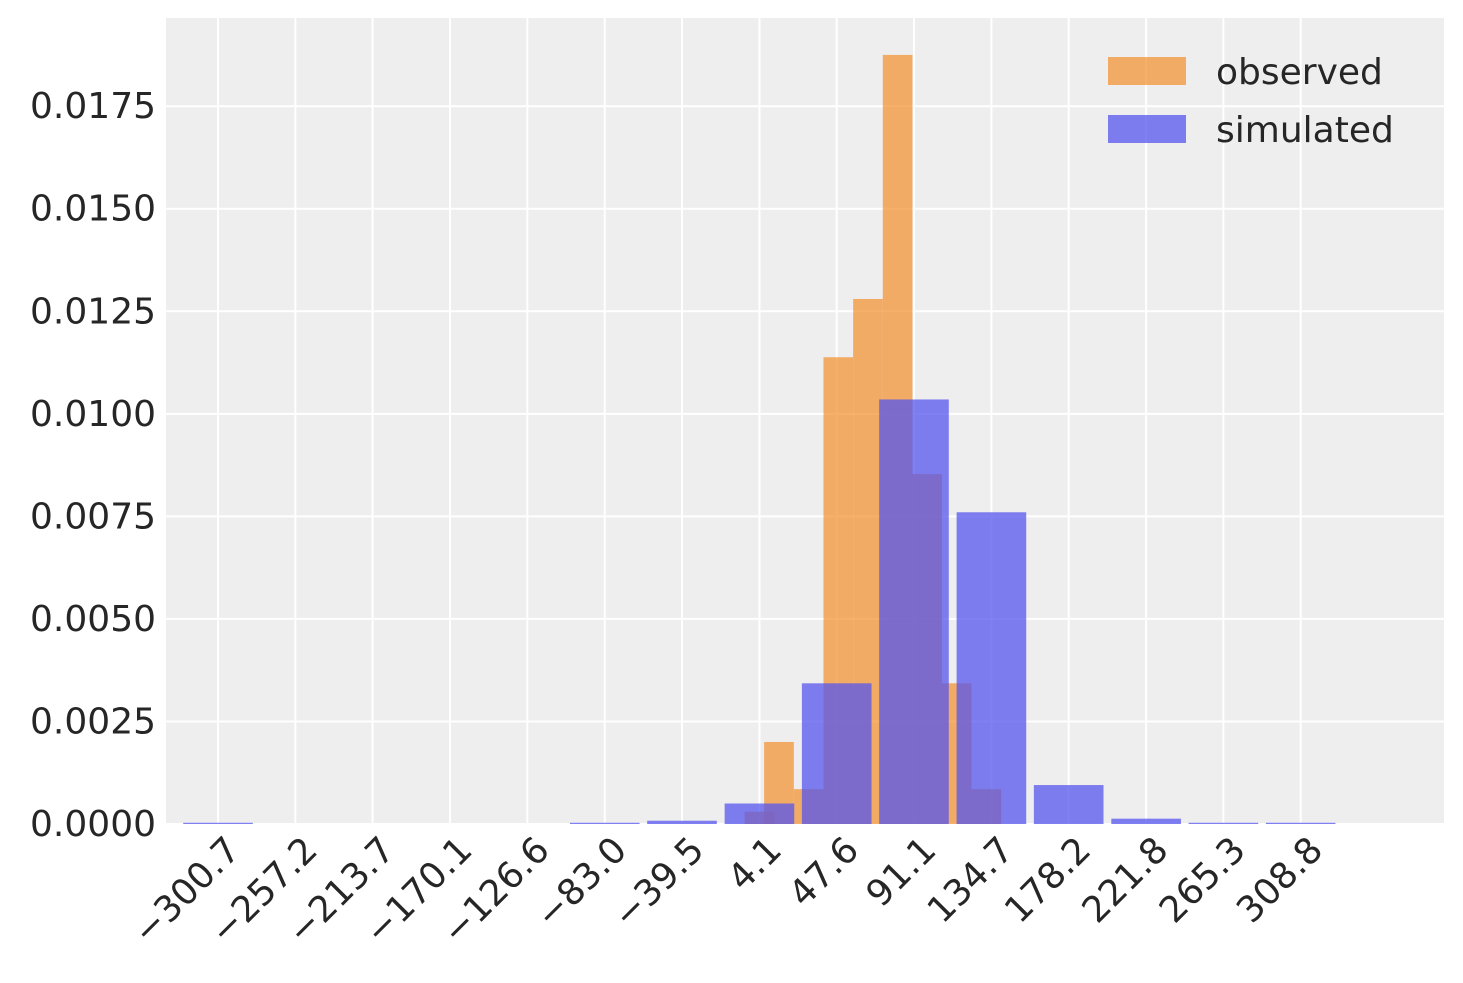 This screenshot has width=1463, height=983. Describe the element at coordinates (93, 311) in the screenshot. I see `y-tick-label: 0.0125` at that location.